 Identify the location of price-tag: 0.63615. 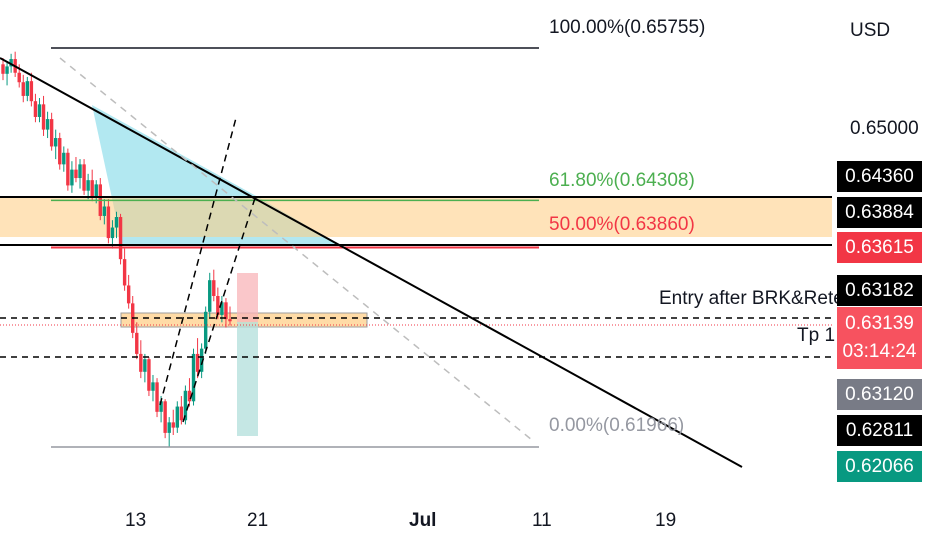
(879, 247).